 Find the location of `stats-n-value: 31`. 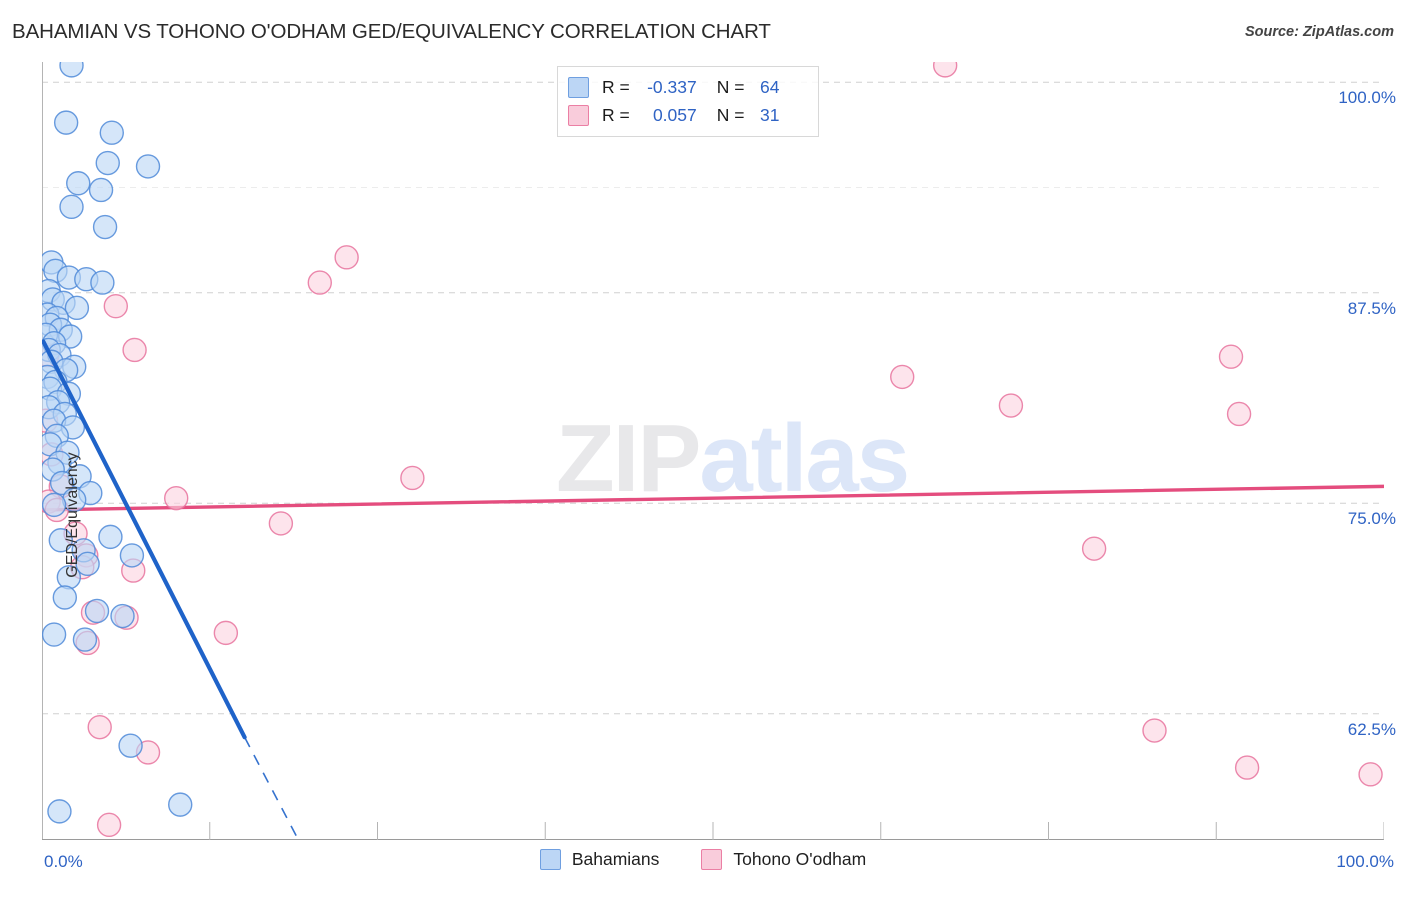

stats-n-value: 31 is located at coordinates (770, 114).